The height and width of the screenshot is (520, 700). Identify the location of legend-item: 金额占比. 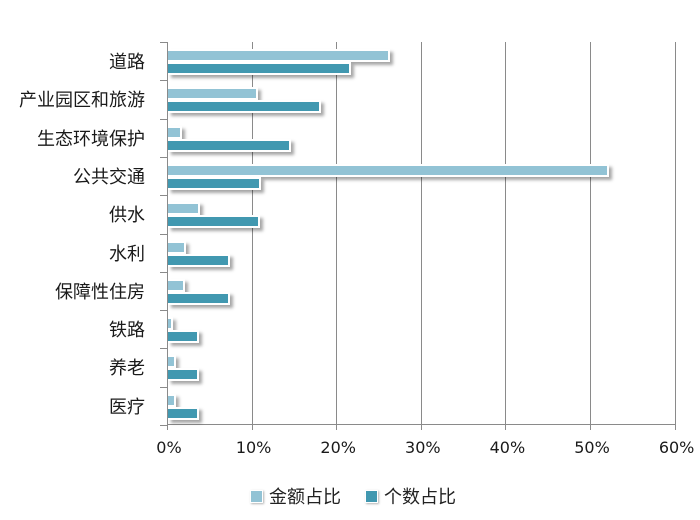
(295, 496).